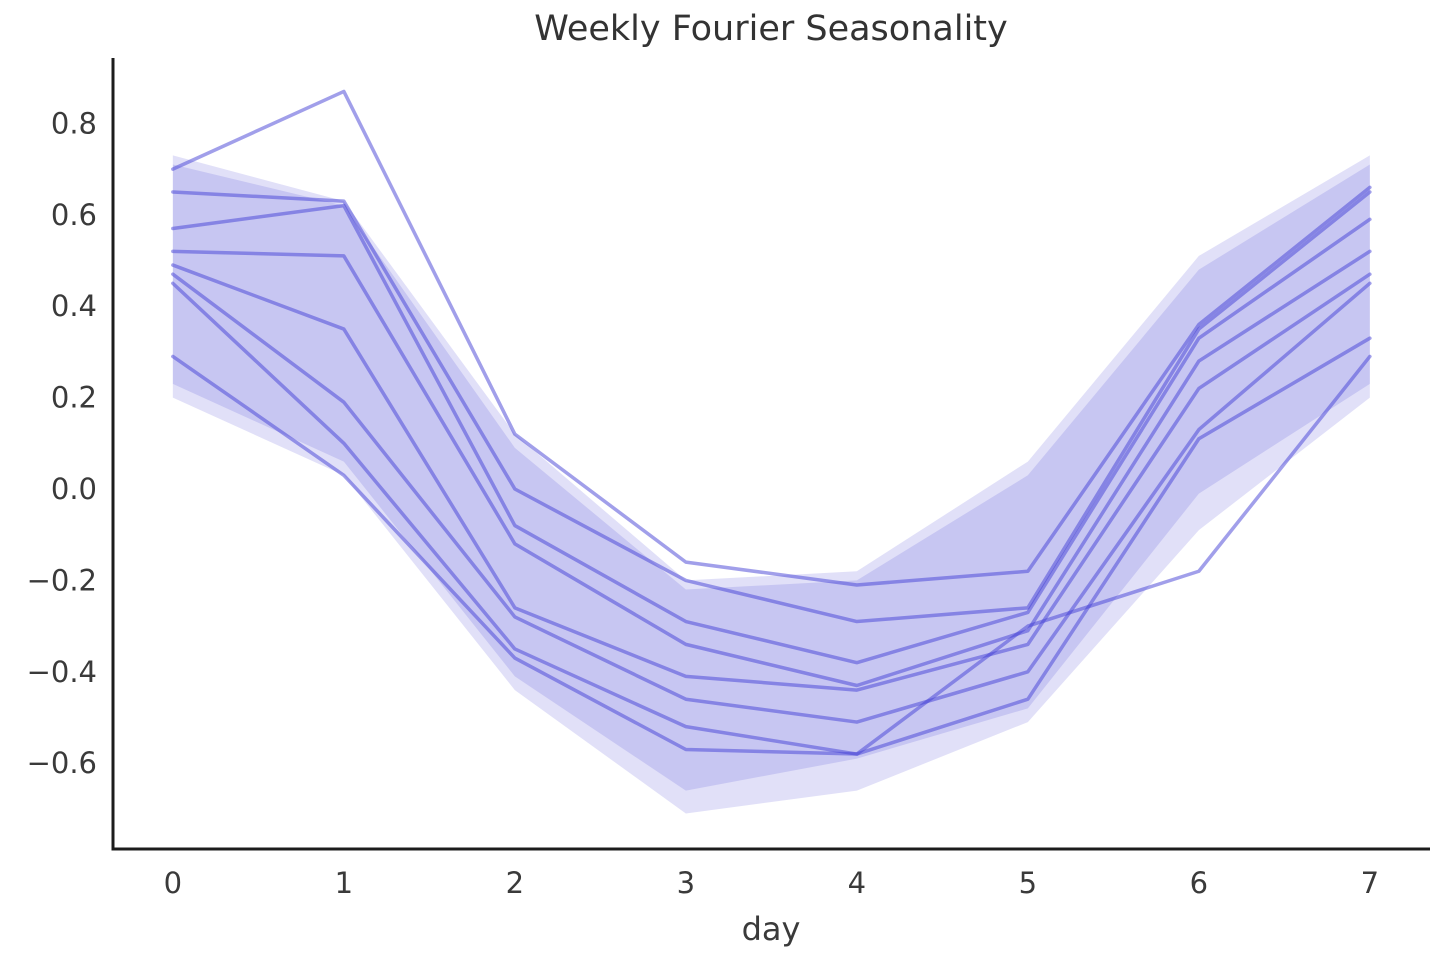 The image size is (1440, 960). What do you see at coordinates (515, 883) in the screenshot?
I see `x-tick-label: 2` at bounding box center [515, 883].